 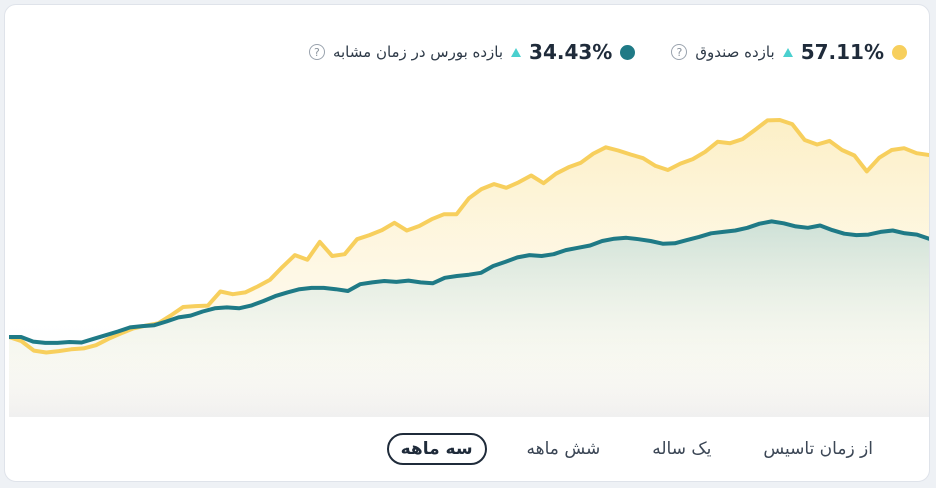 I want to click on fund-return-value: 57.11%, so click(x=842, y=52).